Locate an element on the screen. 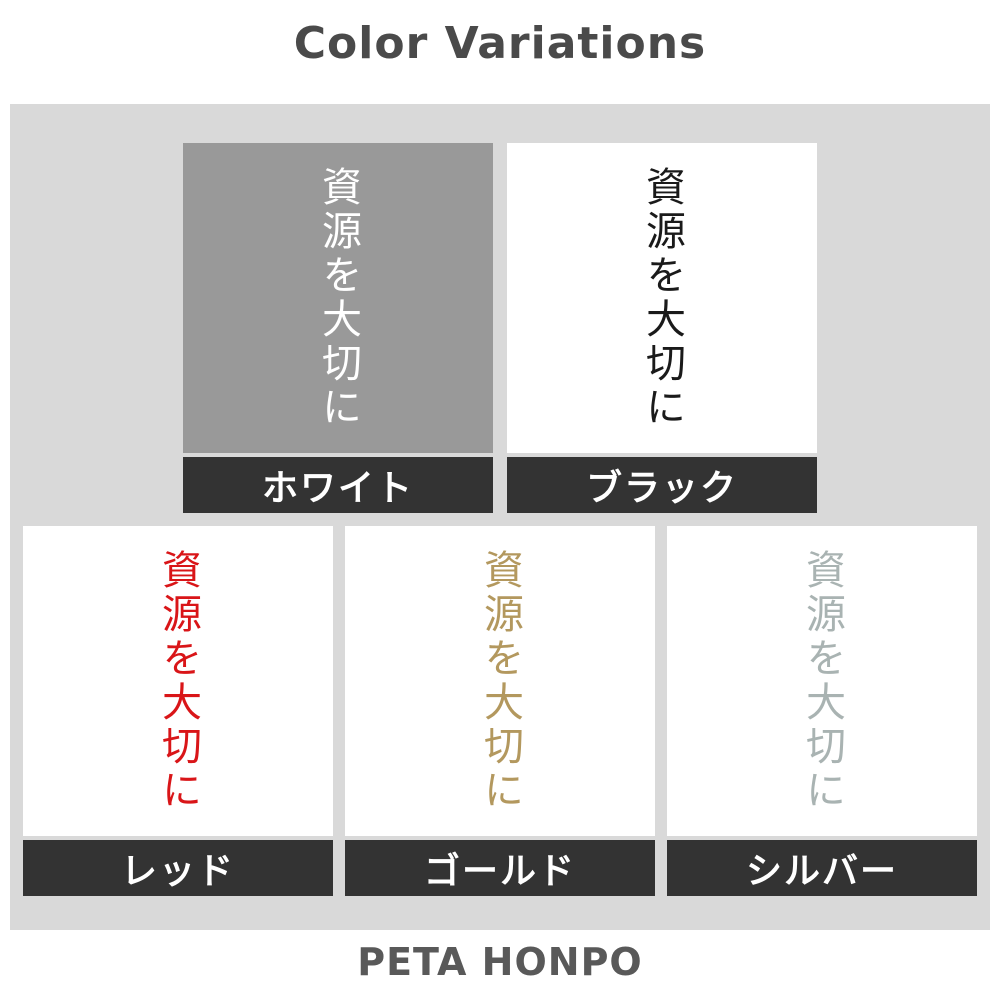 The width and height of the screenshot is (1000, 1000). label-bar: シルバー is located at coordinates (822, 868).